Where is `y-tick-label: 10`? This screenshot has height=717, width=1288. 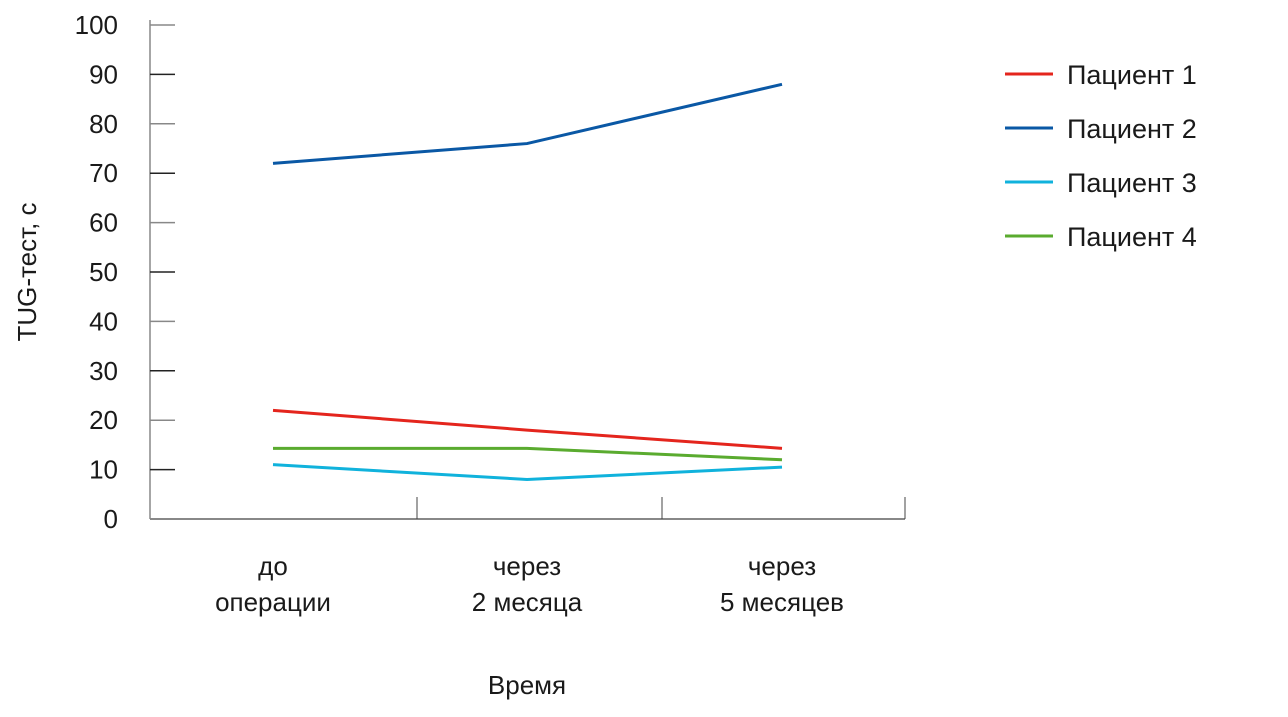 y-tick-label: 10 is located at coordinates (103, 470).